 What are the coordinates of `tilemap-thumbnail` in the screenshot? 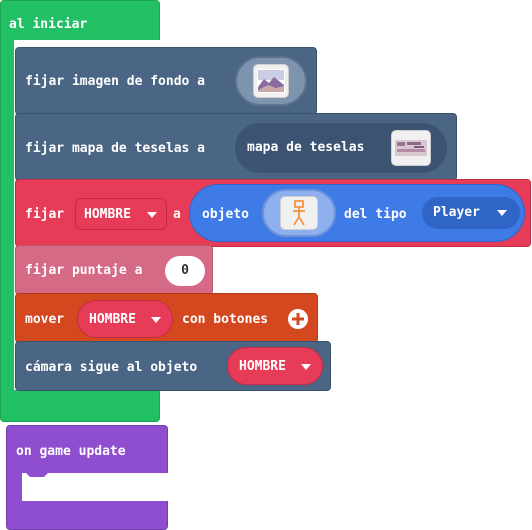 It's located at (411, 148).